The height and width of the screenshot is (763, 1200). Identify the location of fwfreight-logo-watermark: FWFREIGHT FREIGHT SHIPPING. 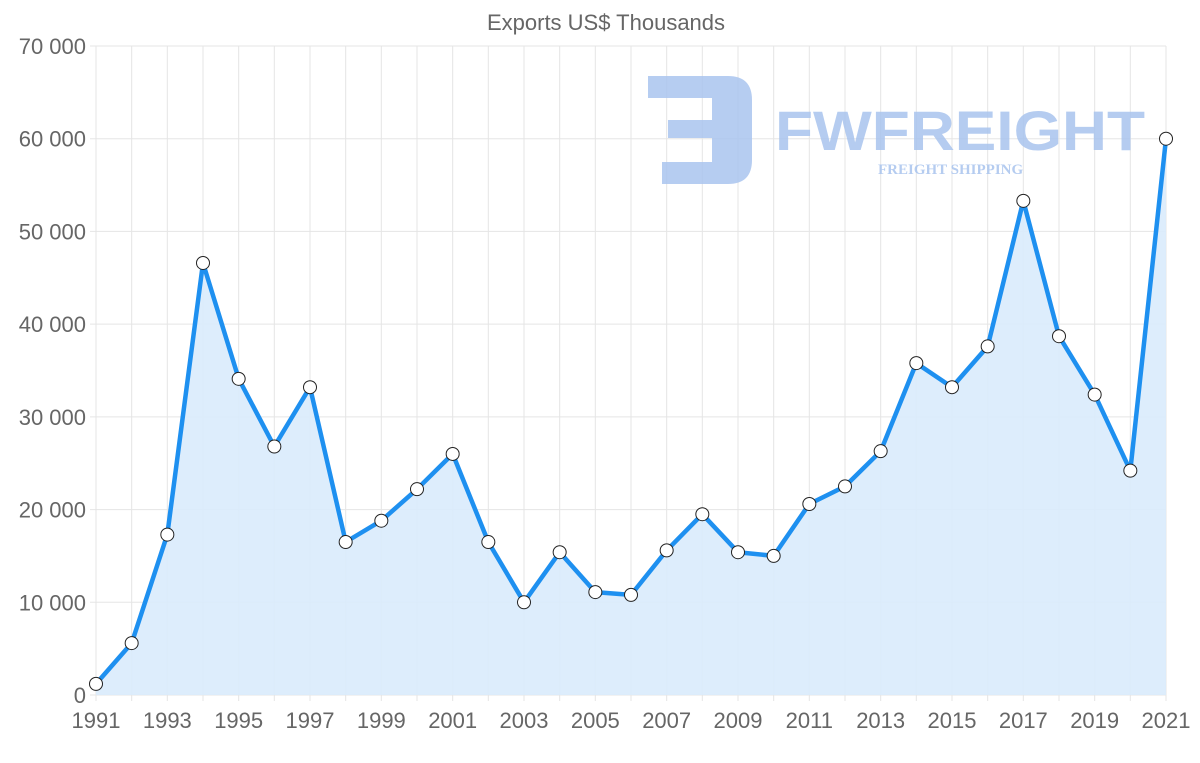
(896, 130).